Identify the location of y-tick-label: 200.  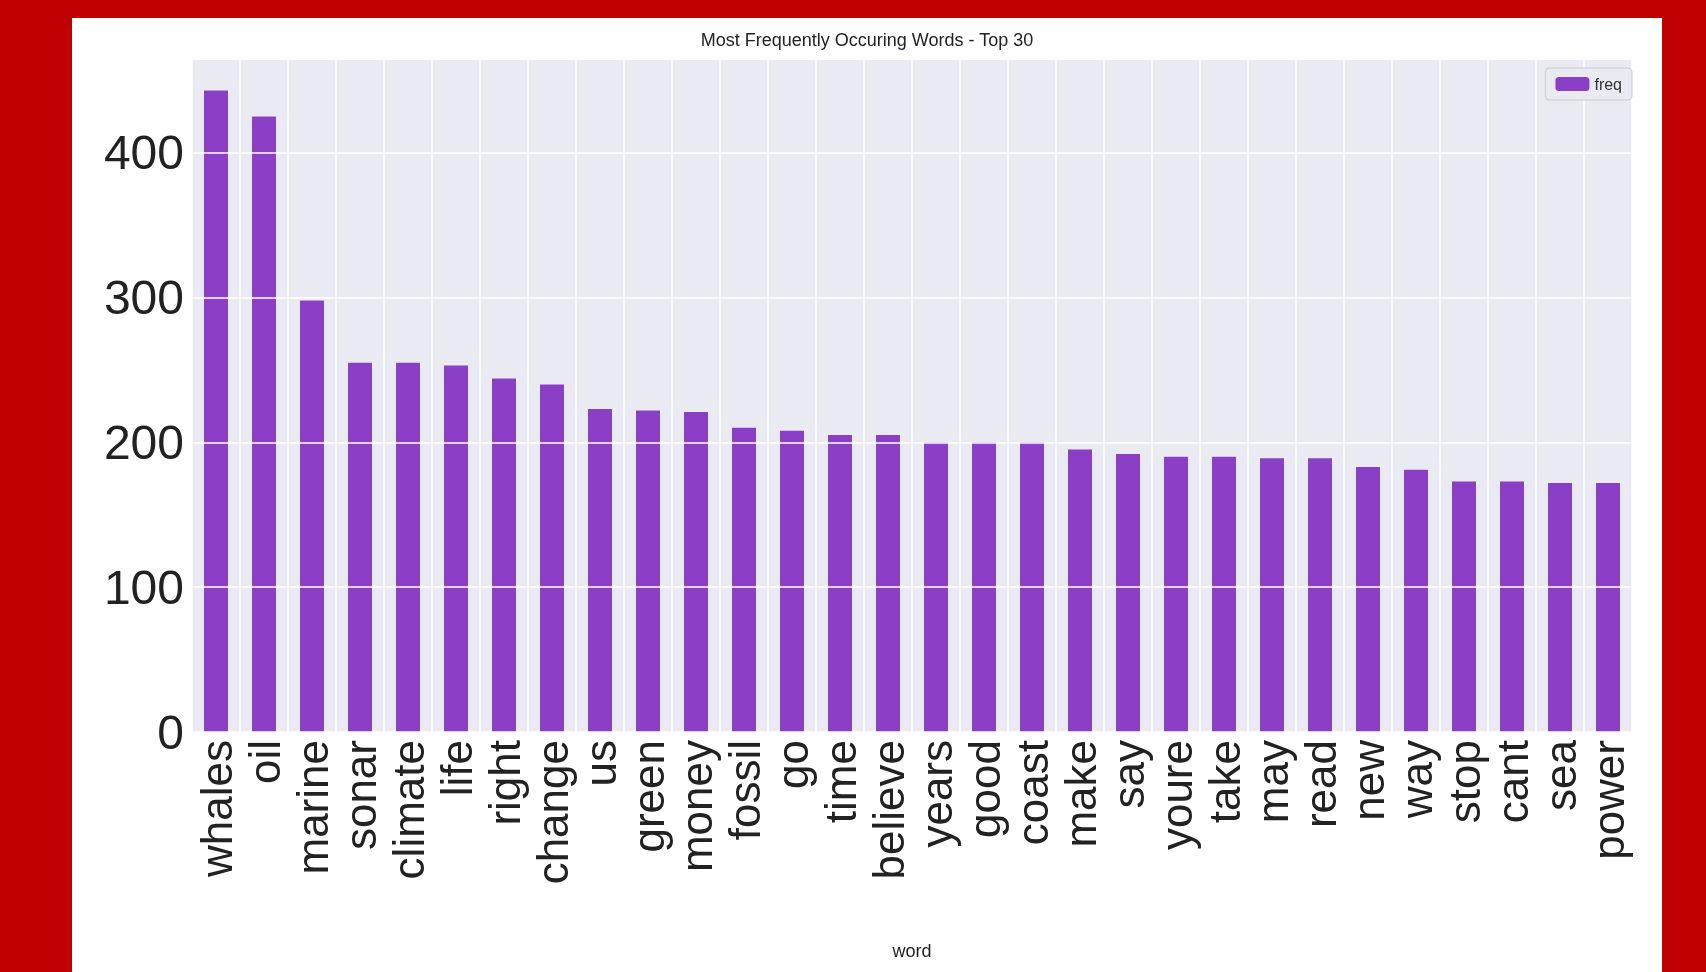
(143, 442).